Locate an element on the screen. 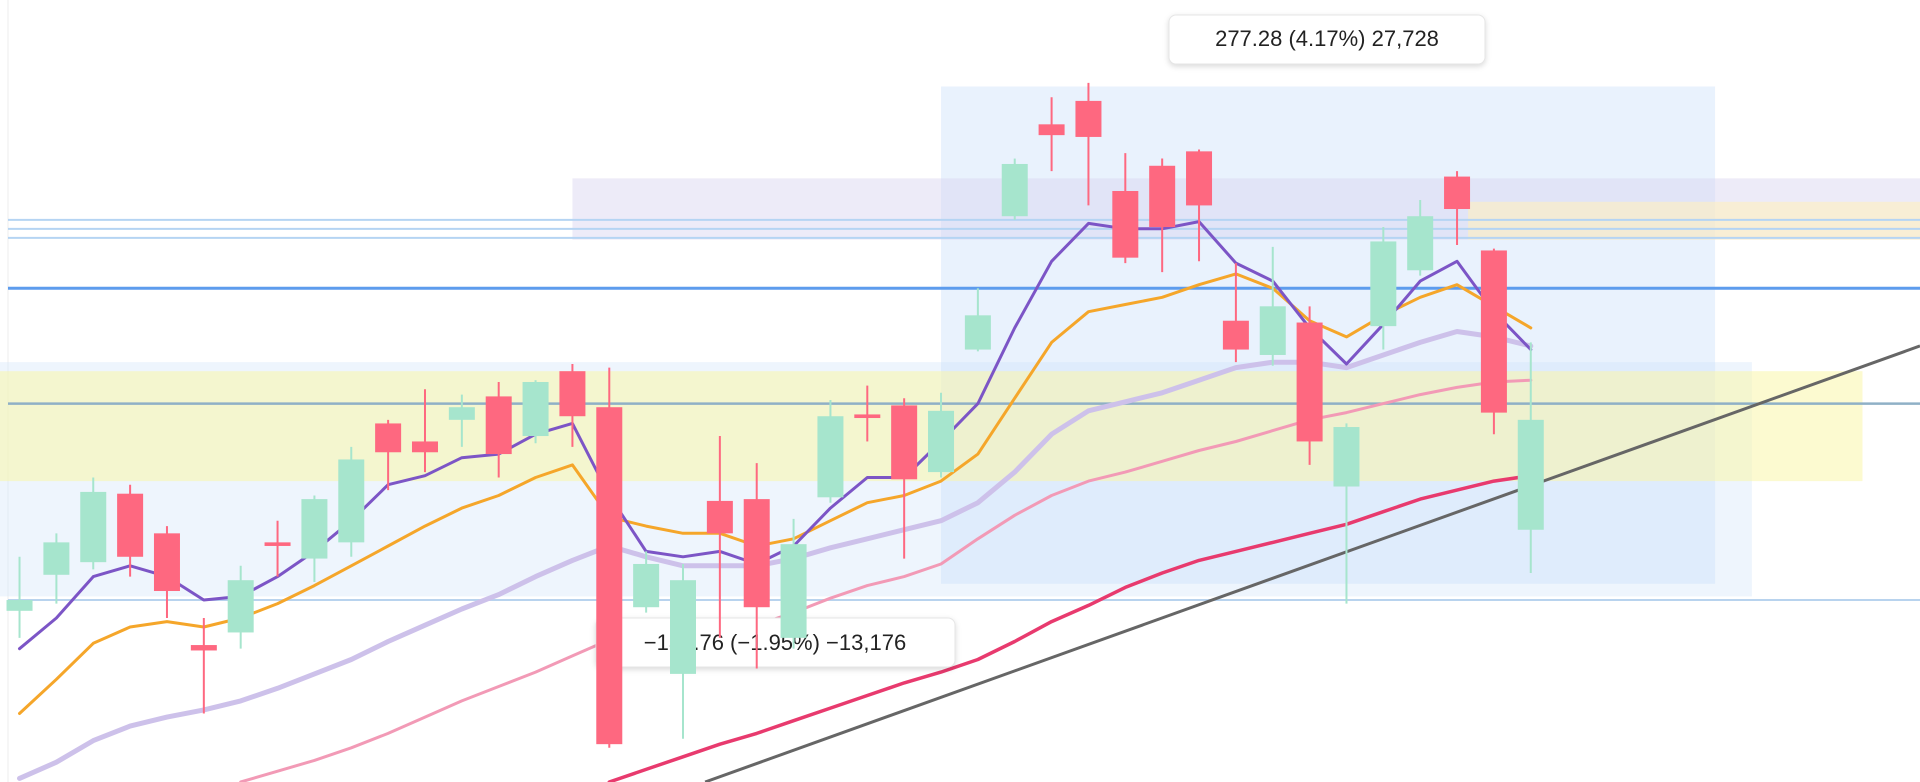 Image resolution: width=1920 pixels, height=782 pixels. label-text: 277.28 (4.17%) 27,728 is located at coordinates (1327, 38).